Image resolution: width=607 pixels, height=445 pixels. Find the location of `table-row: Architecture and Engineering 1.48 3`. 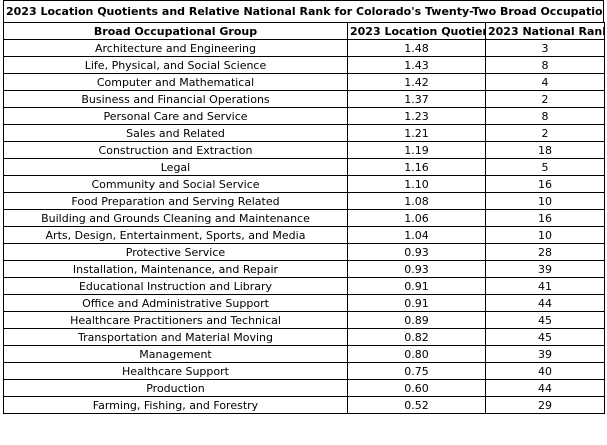

table-row: Architecture and Engineering 1.48 3 is located at coordinates (304, 48).